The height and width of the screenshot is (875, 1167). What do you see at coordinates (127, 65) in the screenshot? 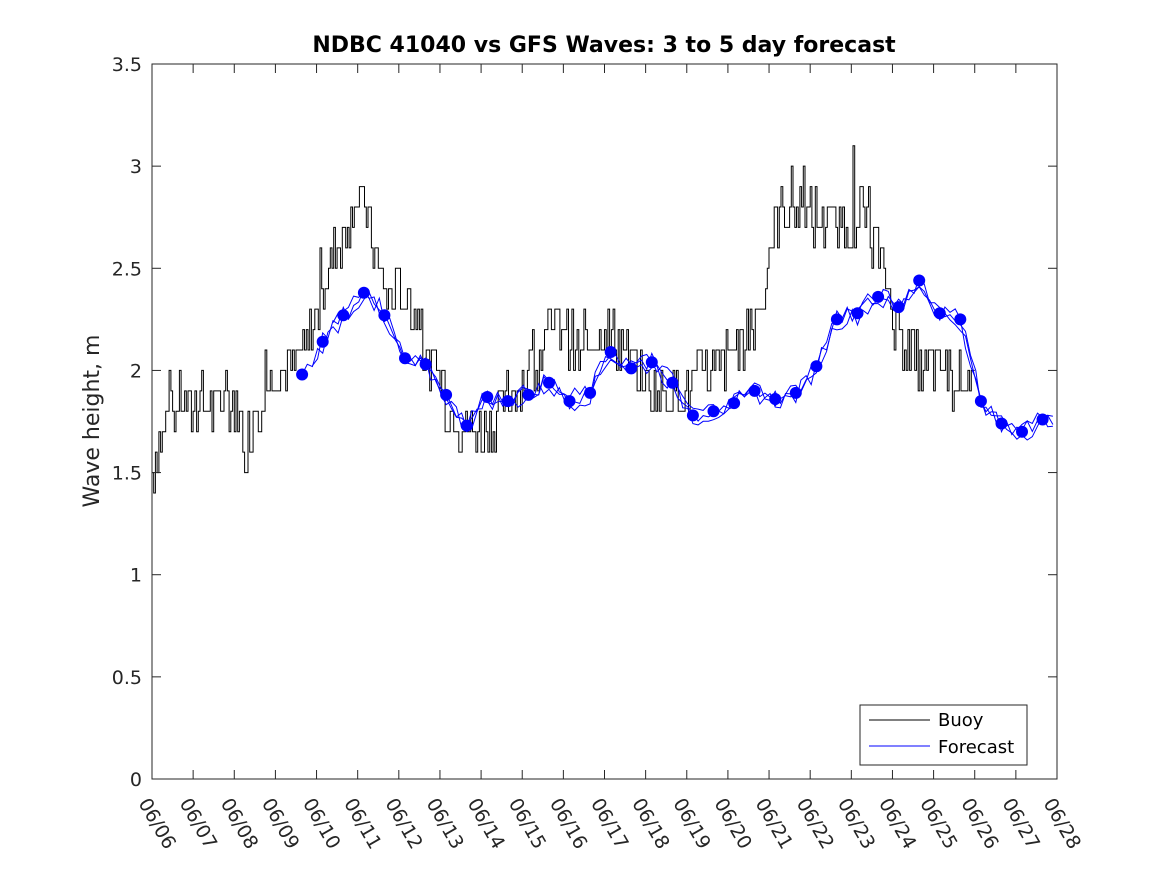
I see `y-tick-label: 3.5` at bounding box center [127, 65].